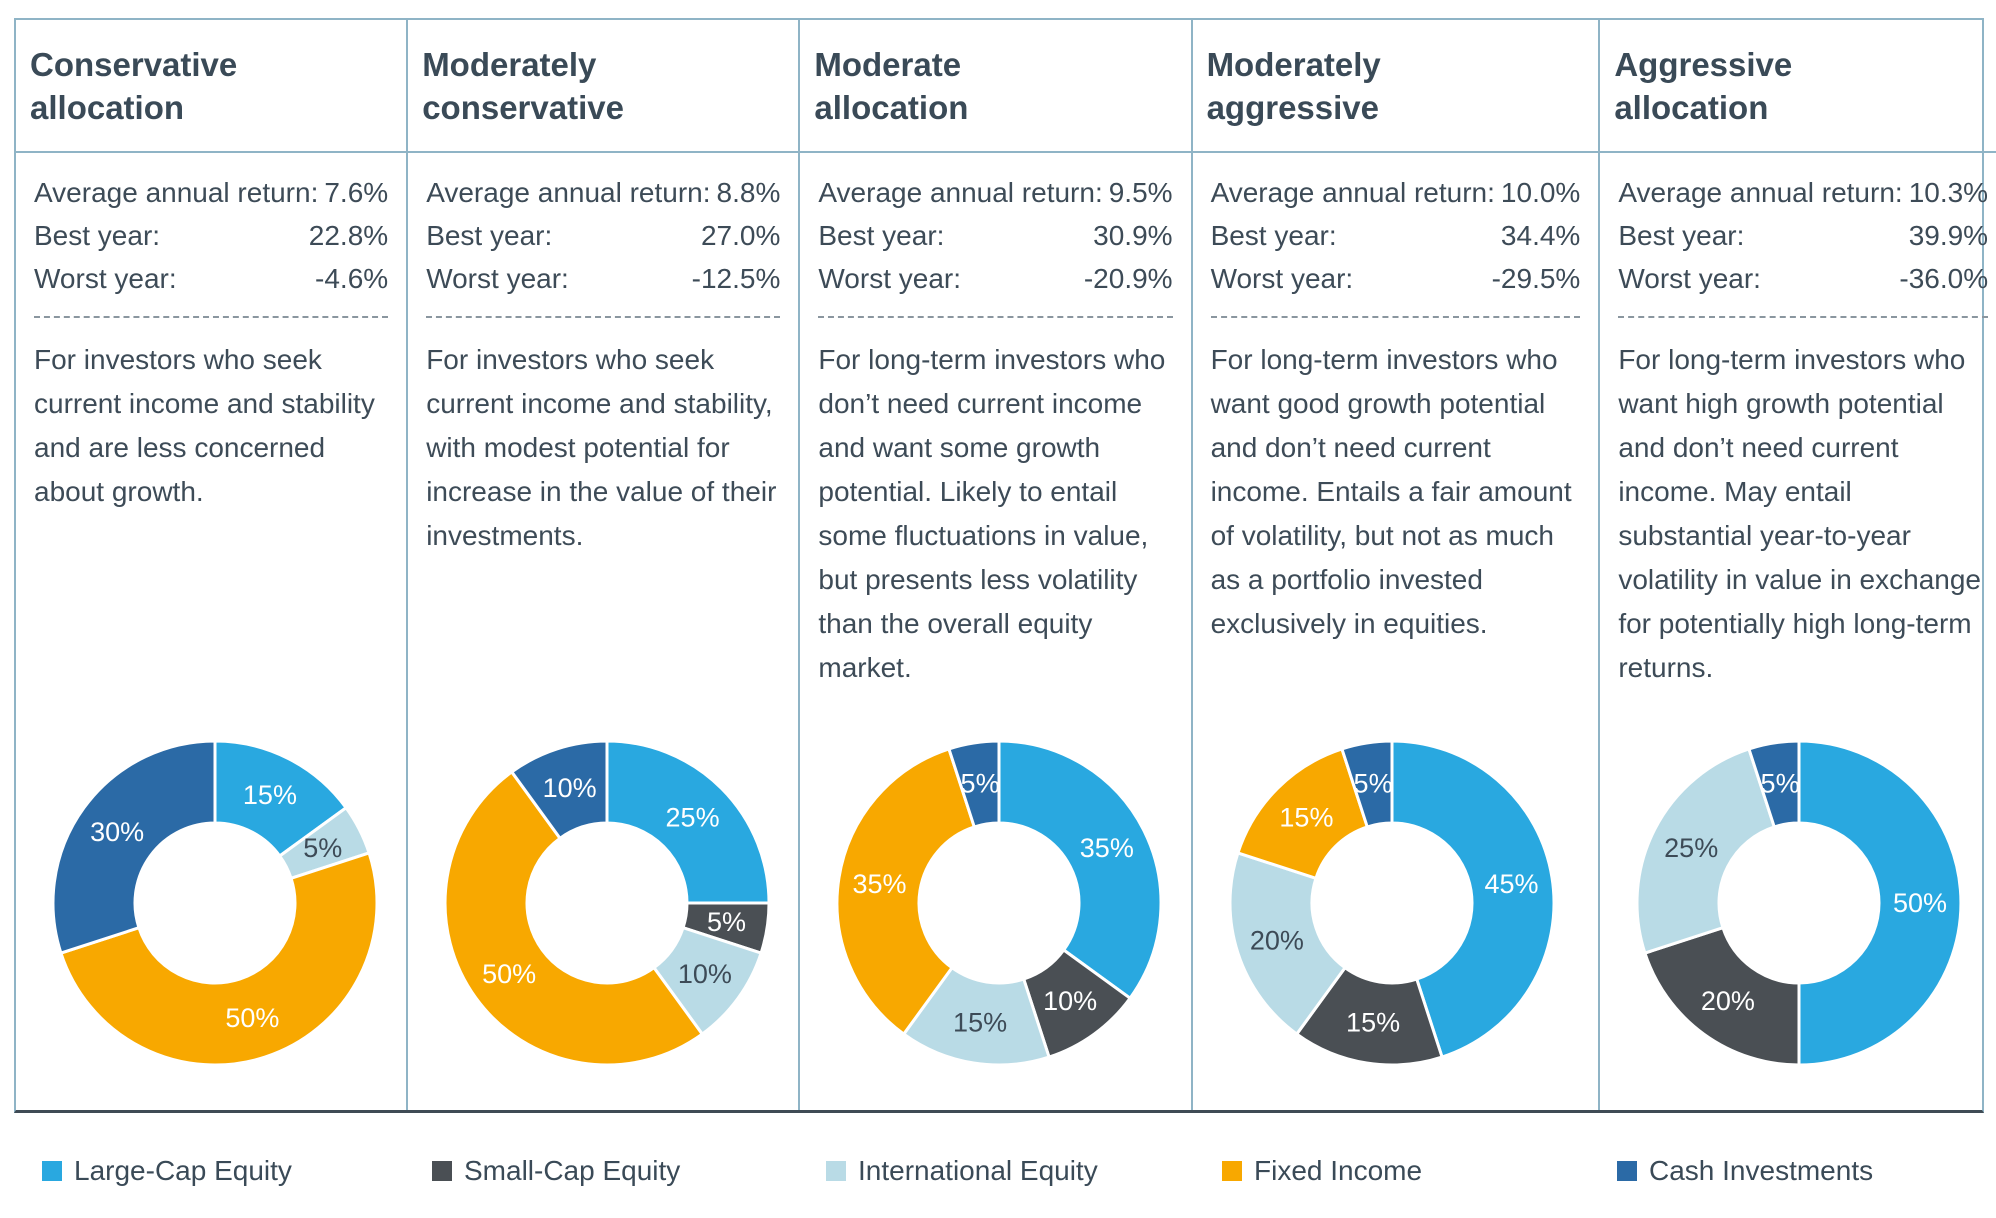  What do you see at coordinates (1948, 235) in the screenshot?
I see `stat-value: 39.9%` at bounding box center [1948, 235].